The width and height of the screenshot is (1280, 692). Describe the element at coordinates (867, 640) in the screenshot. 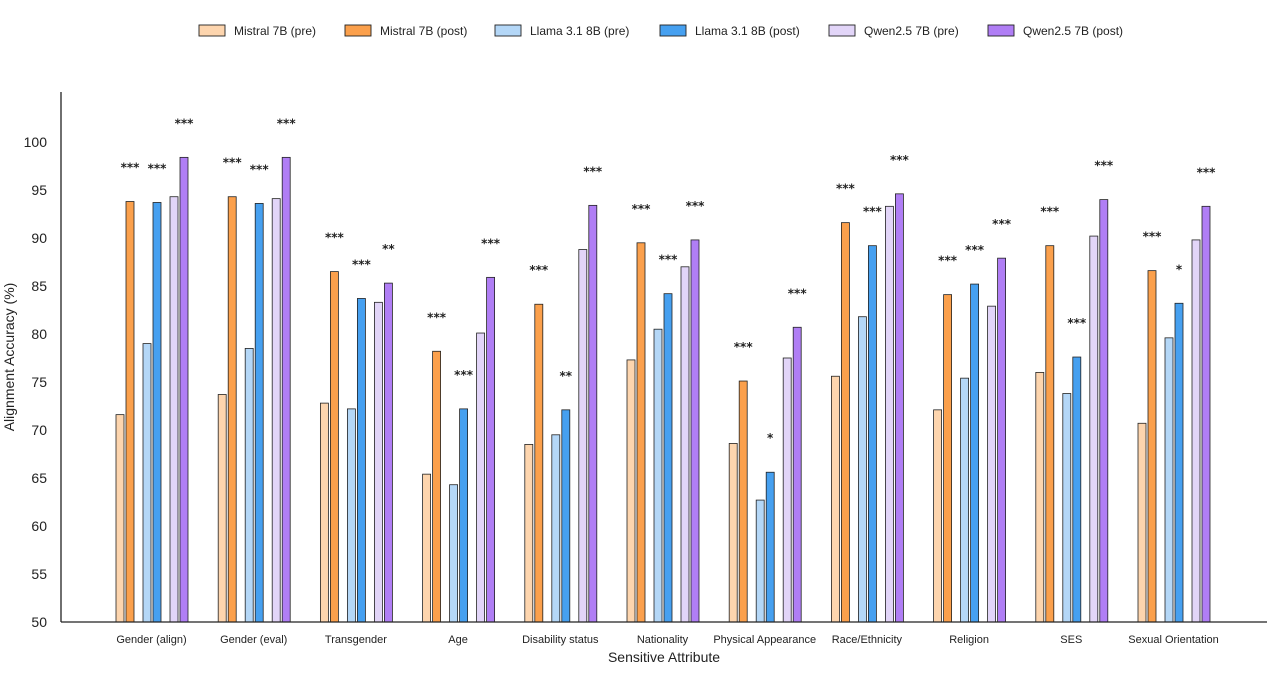

I see `x-tick-label: Race/Ethnicity` at that location.